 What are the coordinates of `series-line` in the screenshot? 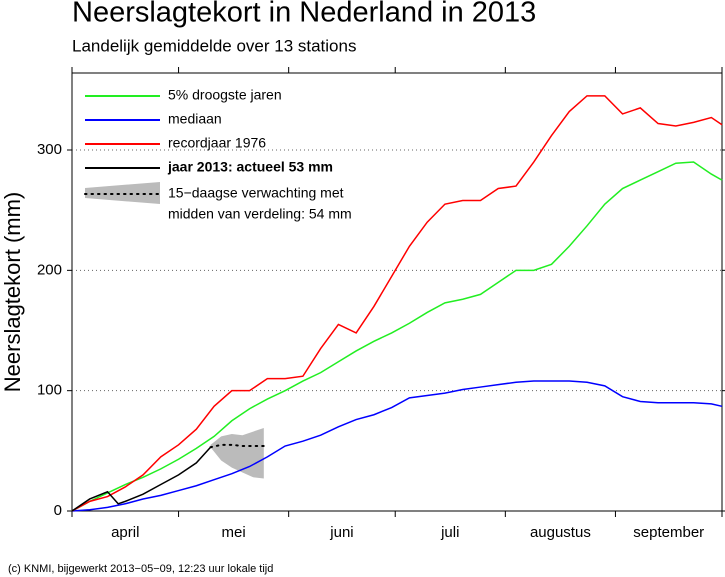 It's located at (141, 479).